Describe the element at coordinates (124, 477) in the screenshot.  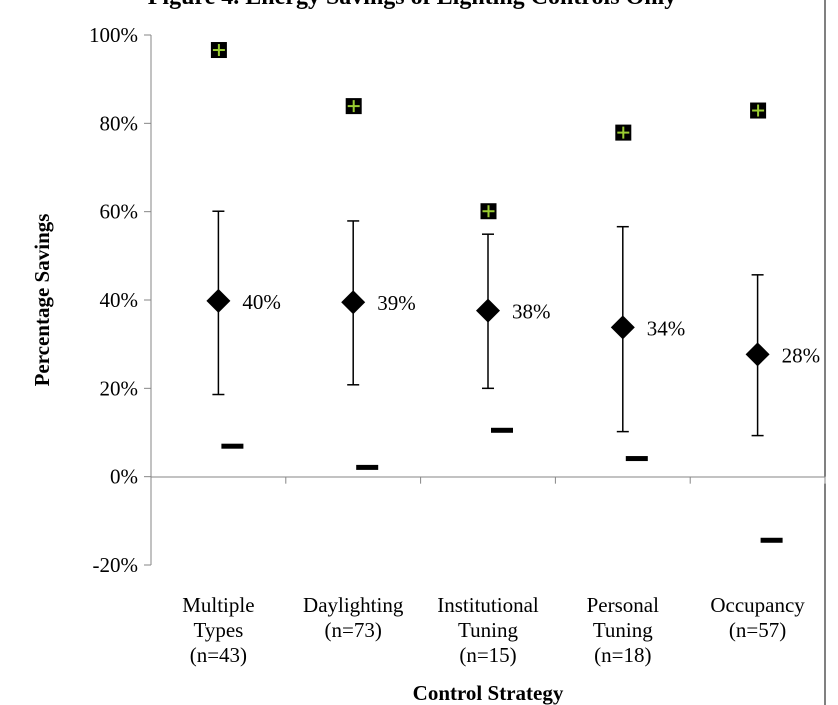
I see `y-tick-label: 0%` at that location.